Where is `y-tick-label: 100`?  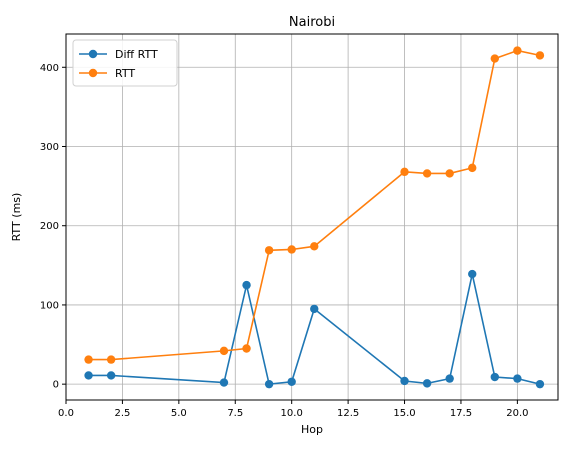 y-tick-label: 100 is located at coordinates (49, 305).